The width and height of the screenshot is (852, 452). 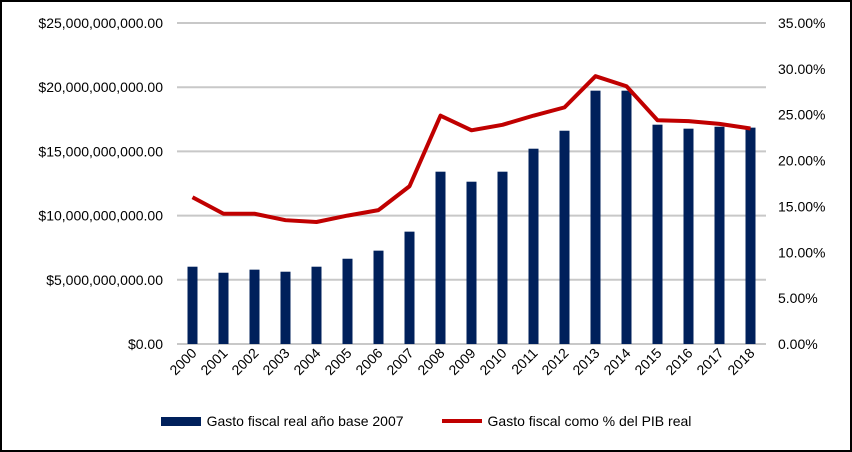 What do you see at coordinates (798, 298) in the screenshot?
I see `y-right-tick-label: 5.00%` at bounding box center [798, 298].